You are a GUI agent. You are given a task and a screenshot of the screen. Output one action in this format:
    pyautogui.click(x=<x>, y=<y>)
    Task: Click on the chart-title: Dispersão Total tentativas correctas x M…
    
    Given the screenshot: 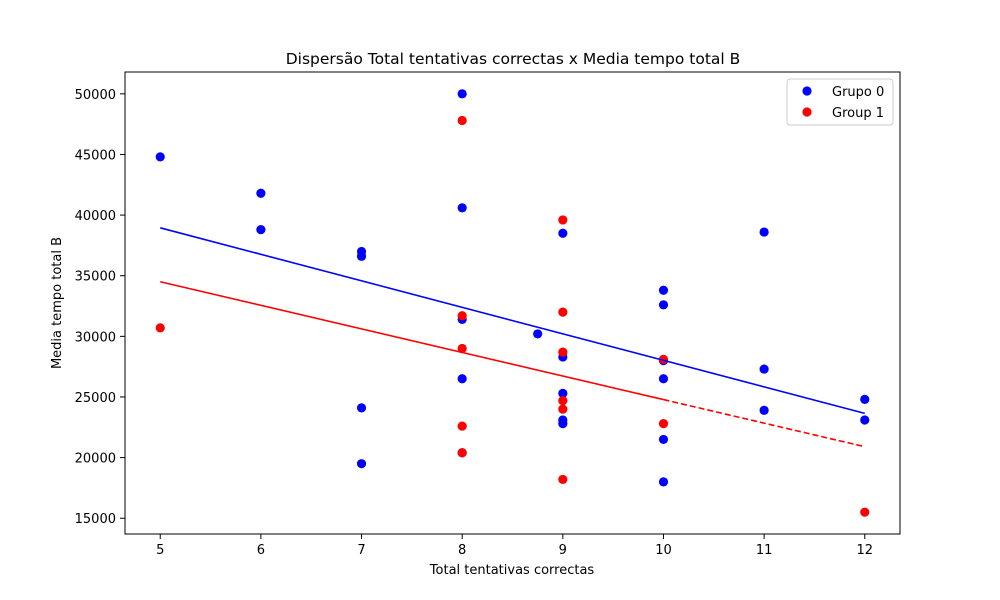 What is the action you would take?
    pyautogui.click(x=513, y=59)
    